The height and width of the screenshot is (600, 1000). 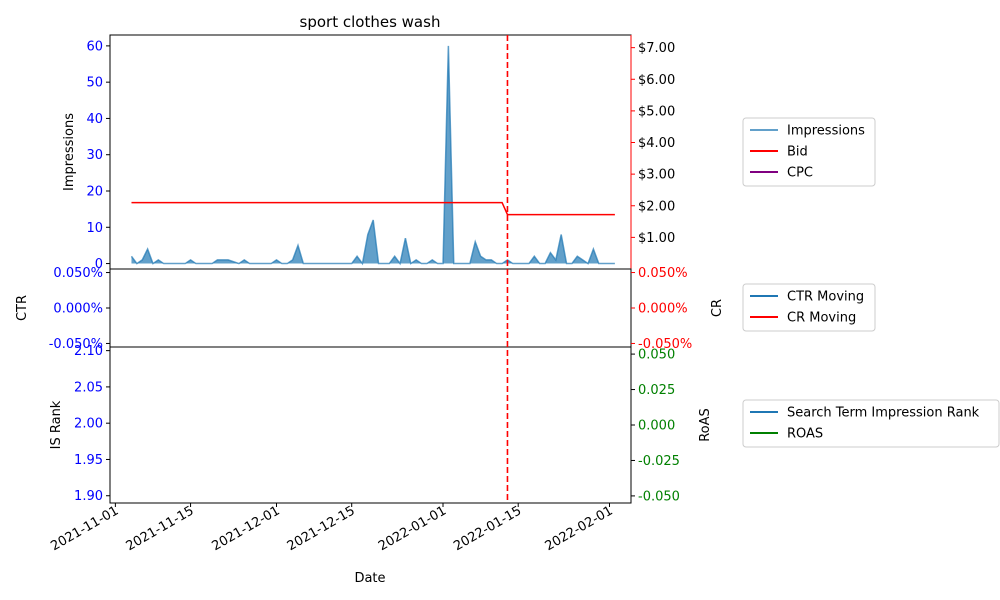 I want to click on left-tick-label: 2.10, so click(x=88, y=351).